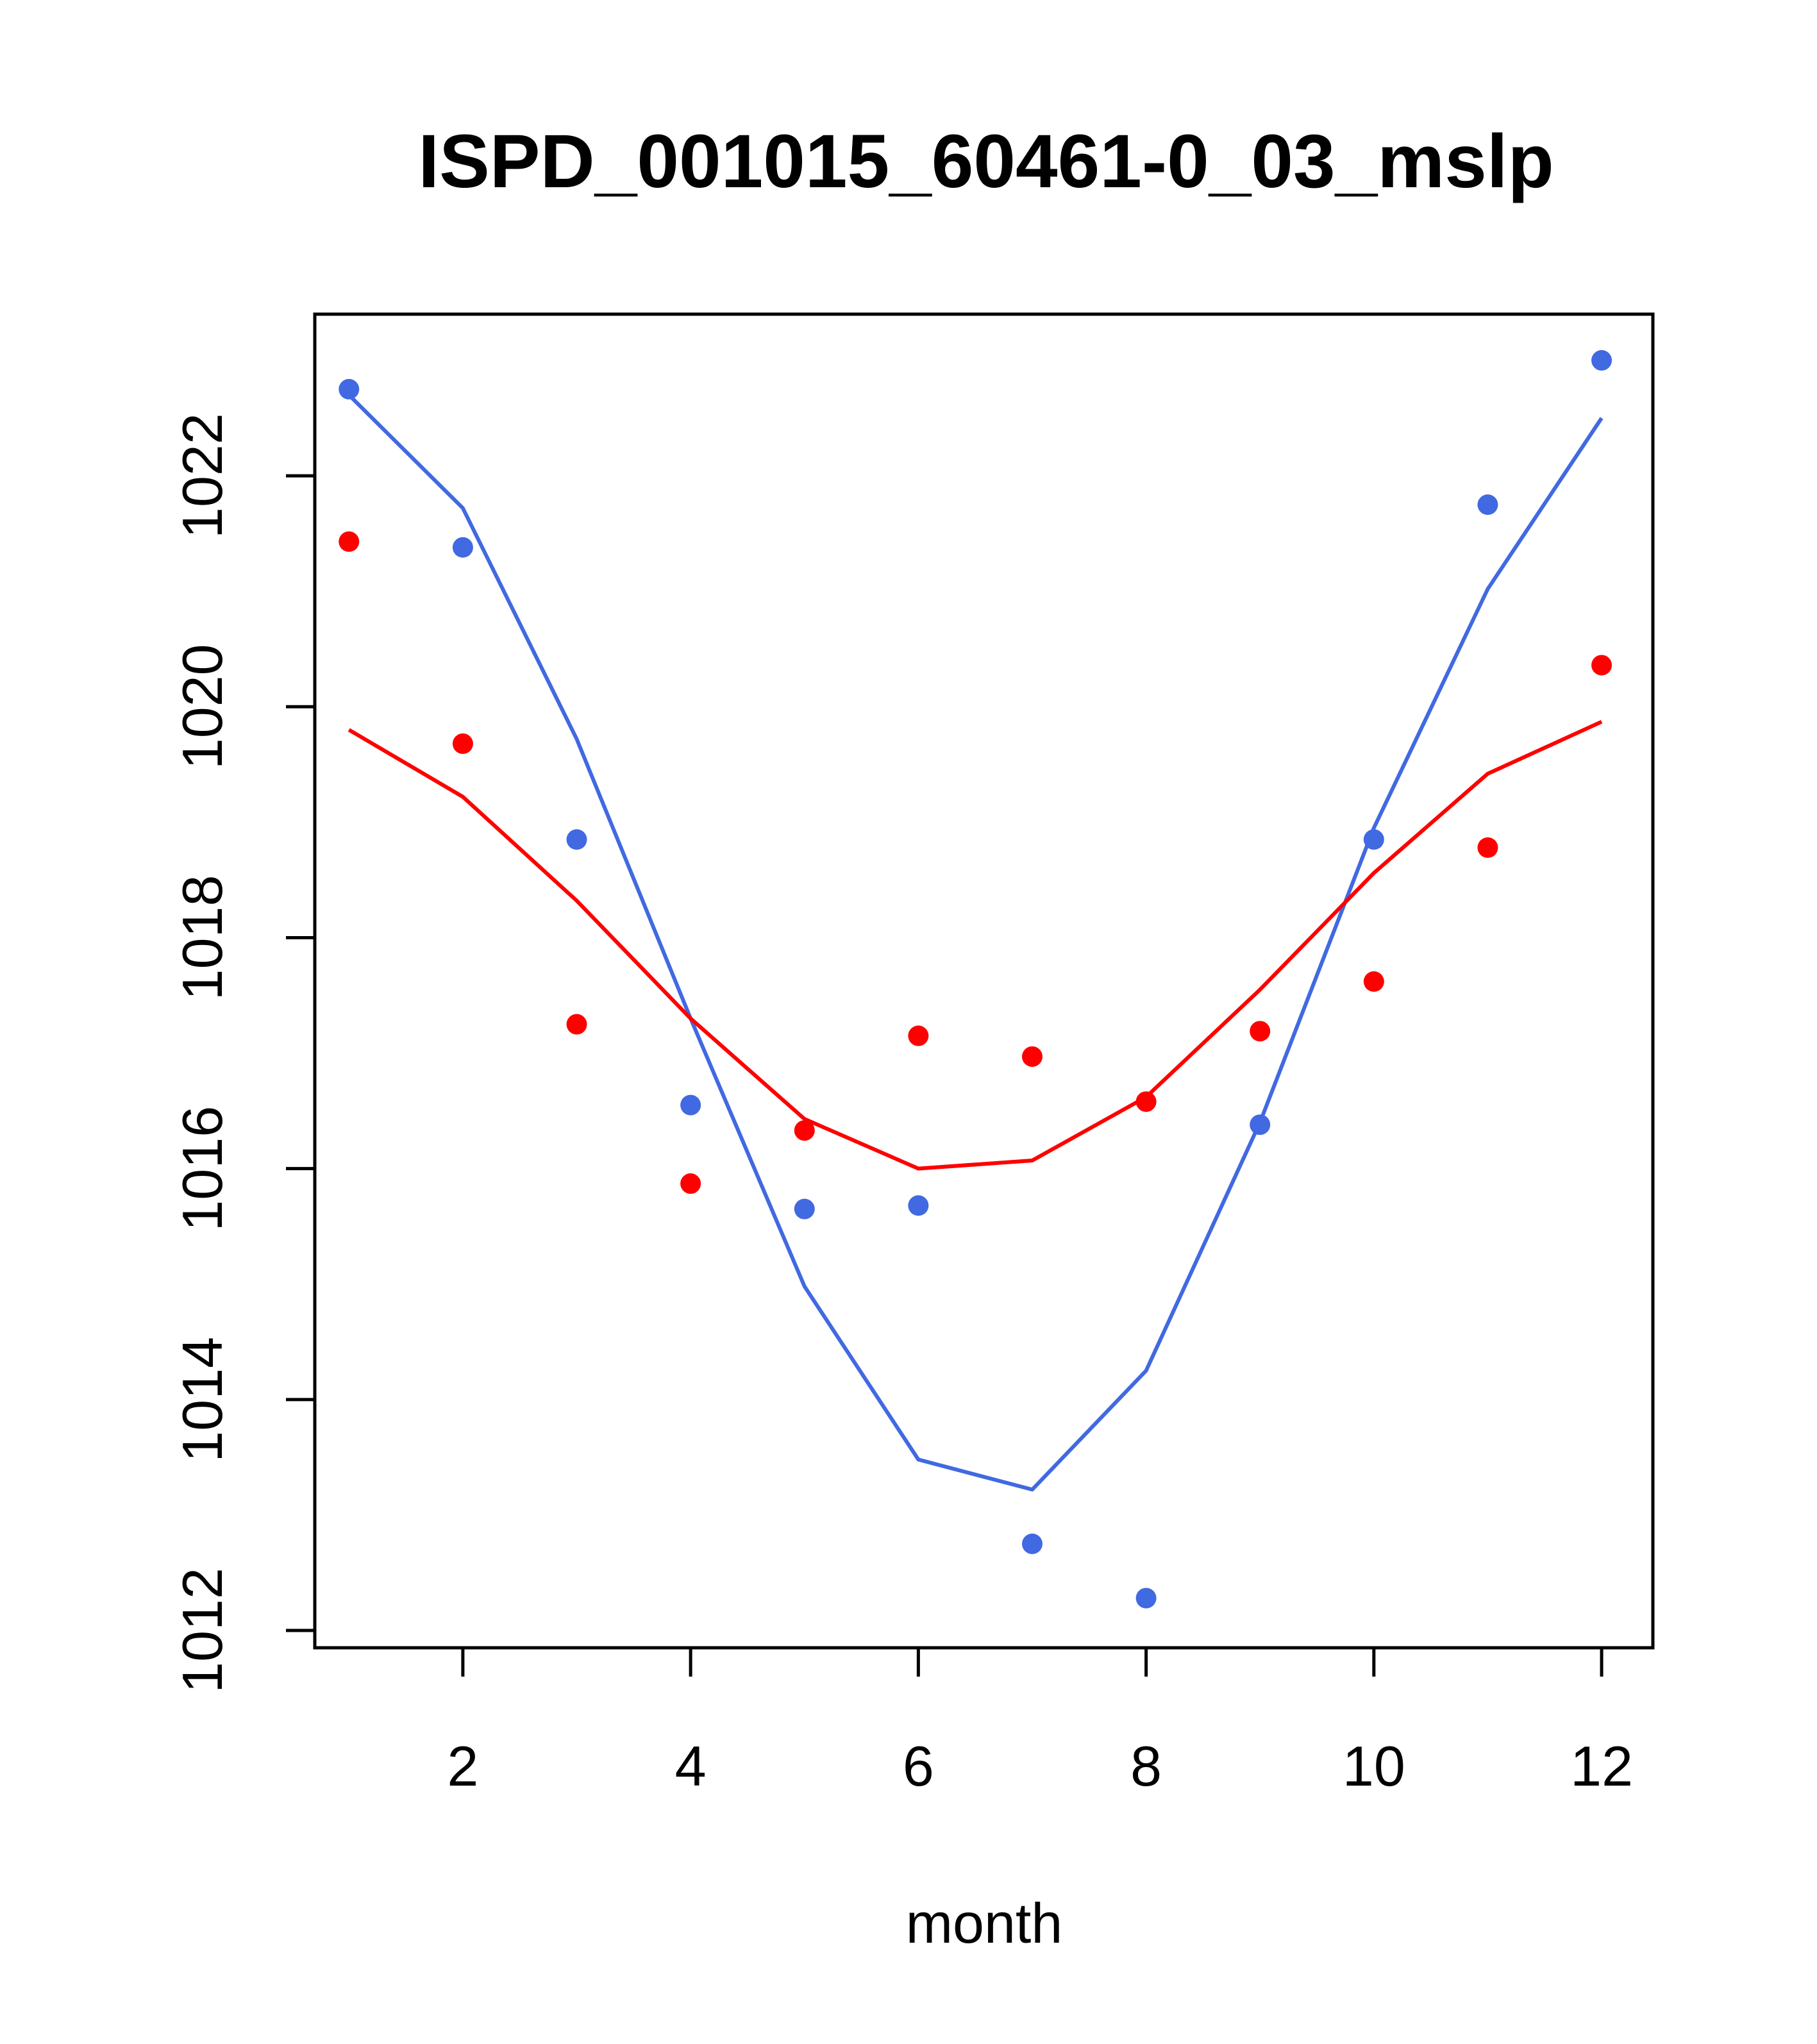 The width and height of the screenshot is (1817, 2044). I want to click on x-tick-label: 12, so click(1601, 1766).